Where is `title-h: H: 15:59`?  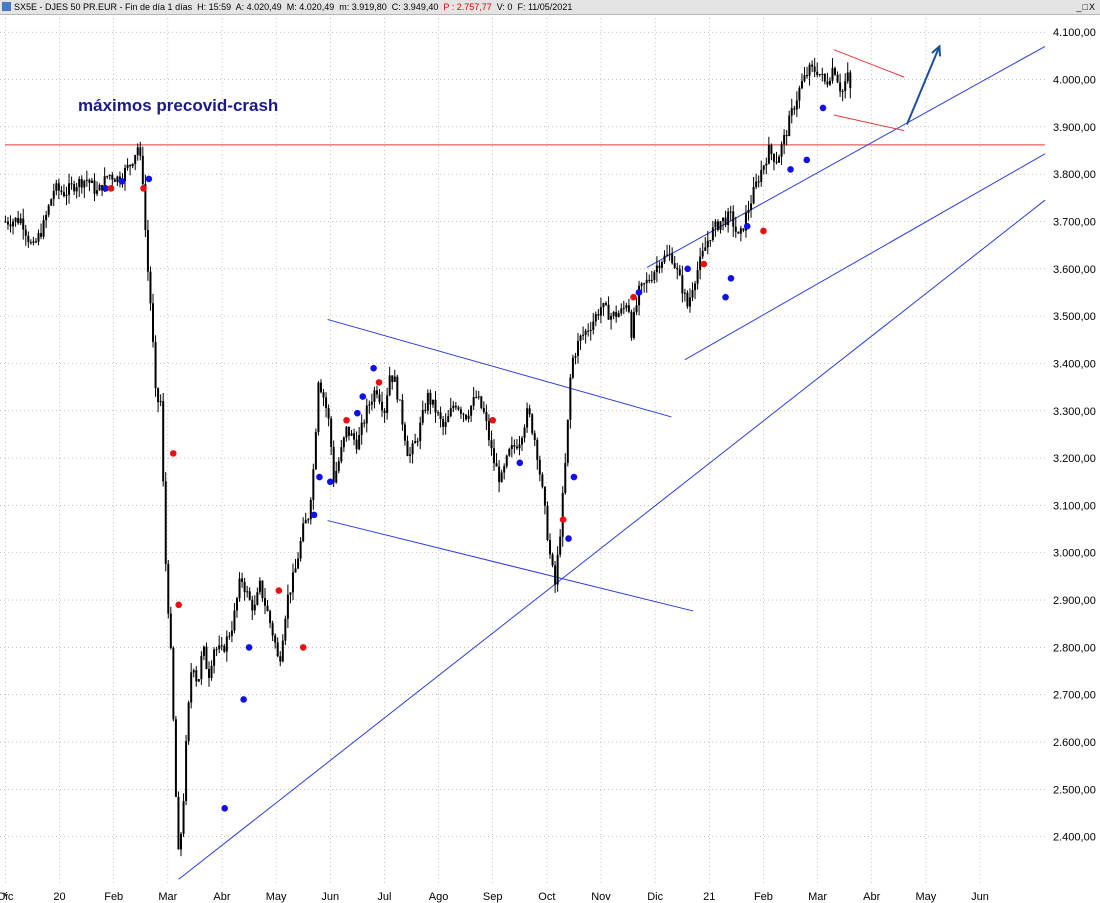 title-h: H: 15:59 is located at coordinates (214, 7).